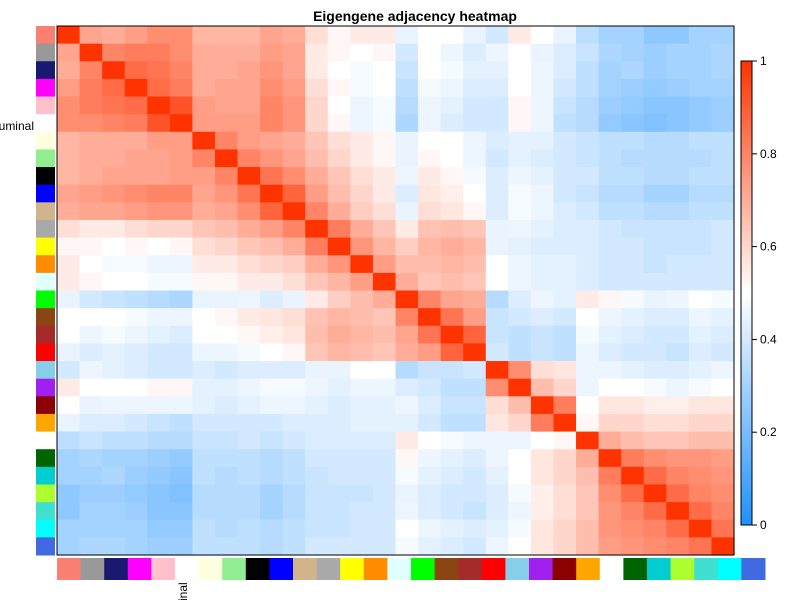  Describe the element at coordinates (635, 569) in the screenshot. I see `col-color-swatch-darkgreen` at that location.